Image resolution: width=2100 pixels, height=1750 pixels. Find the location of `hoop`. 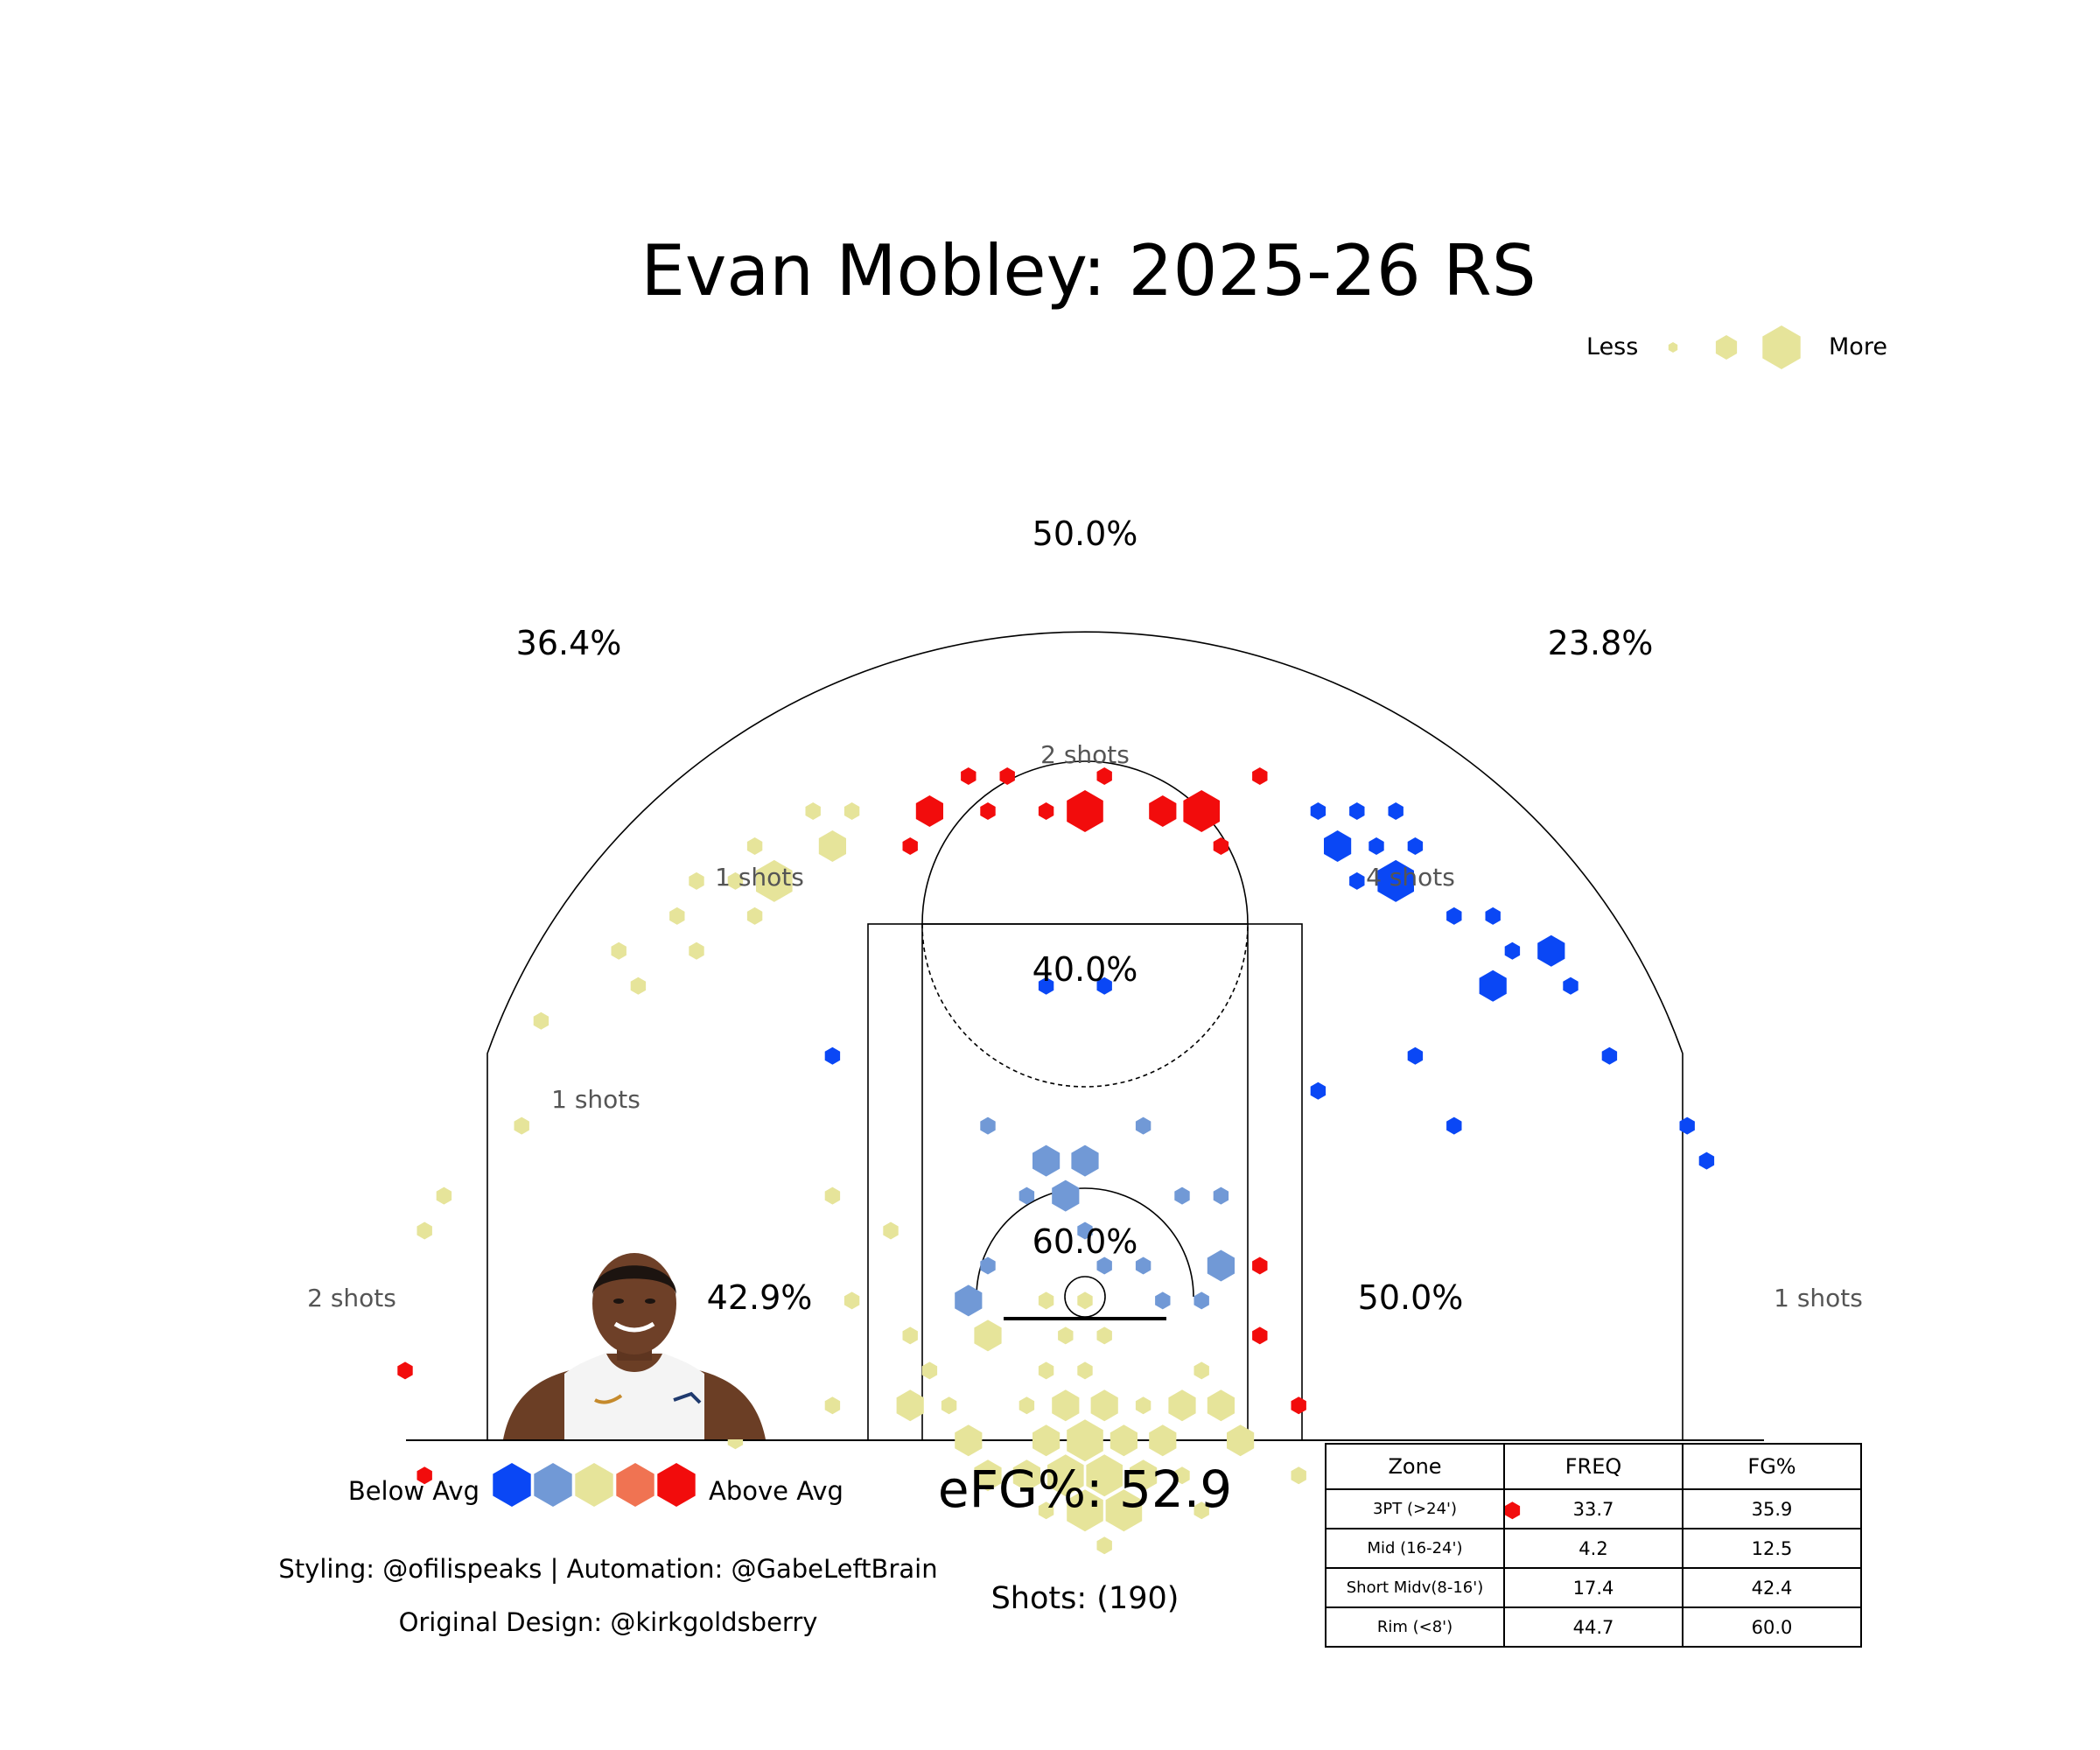

hoop is located at coordinates (1085, 1297).